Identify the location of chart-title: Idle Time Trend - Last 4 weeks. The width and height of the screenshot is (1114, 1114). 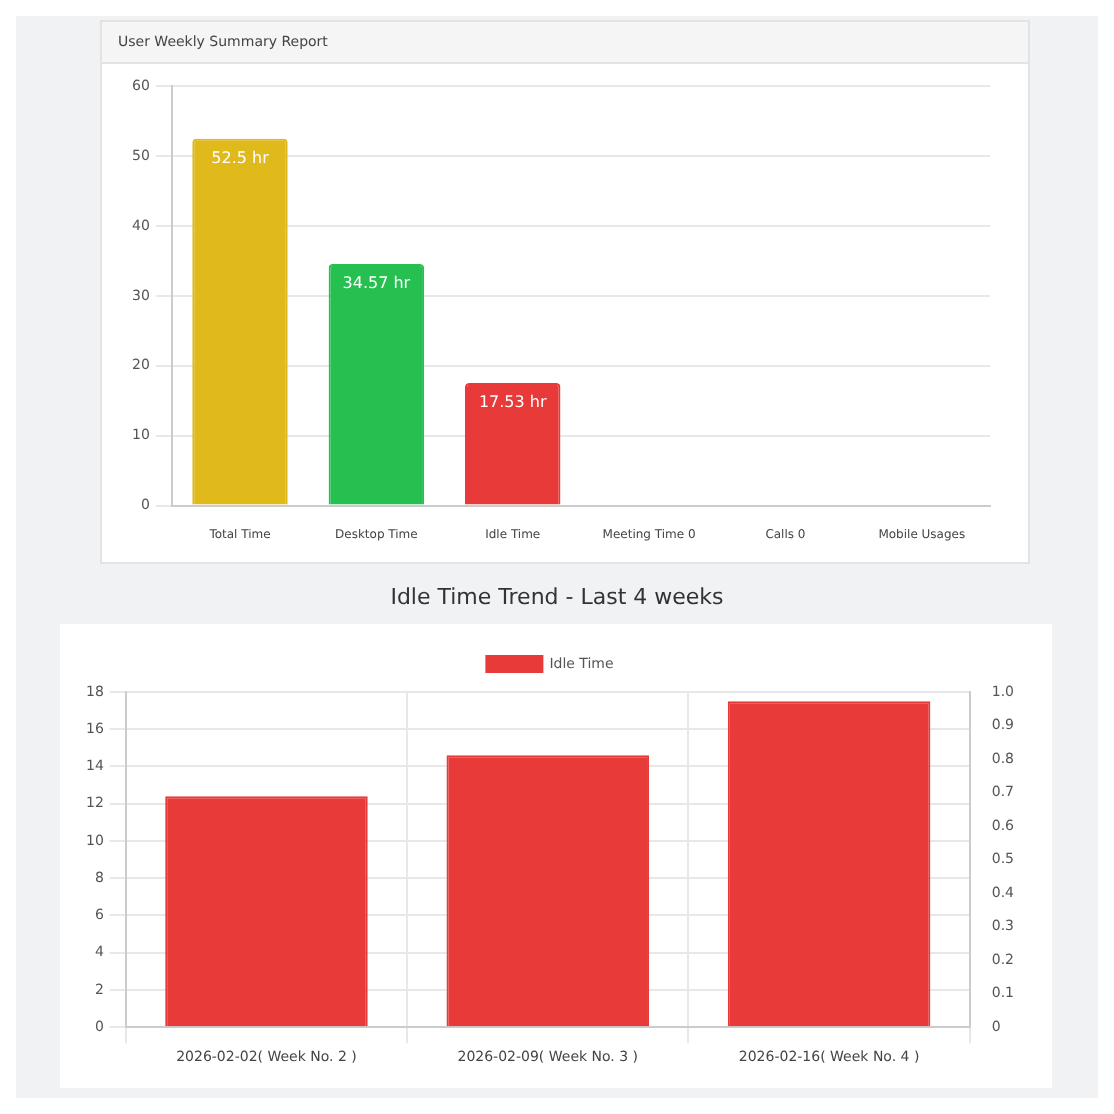
(557, 597).